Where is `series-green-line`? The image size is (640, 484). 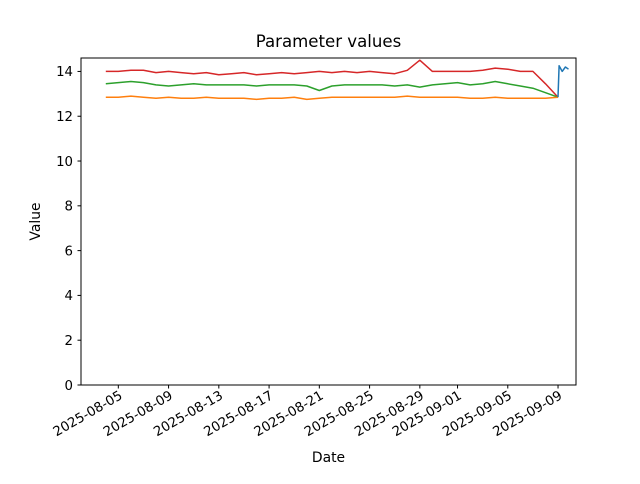 series-green-line is located at coordinates (332, 89).